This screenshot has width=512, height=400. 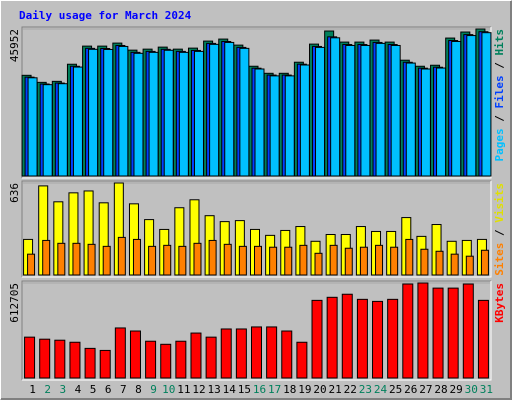 What do you see at coordinates (244, 389) in the screenshot?
I see `x-tick-label: 15` at bounding box center [244, 389].